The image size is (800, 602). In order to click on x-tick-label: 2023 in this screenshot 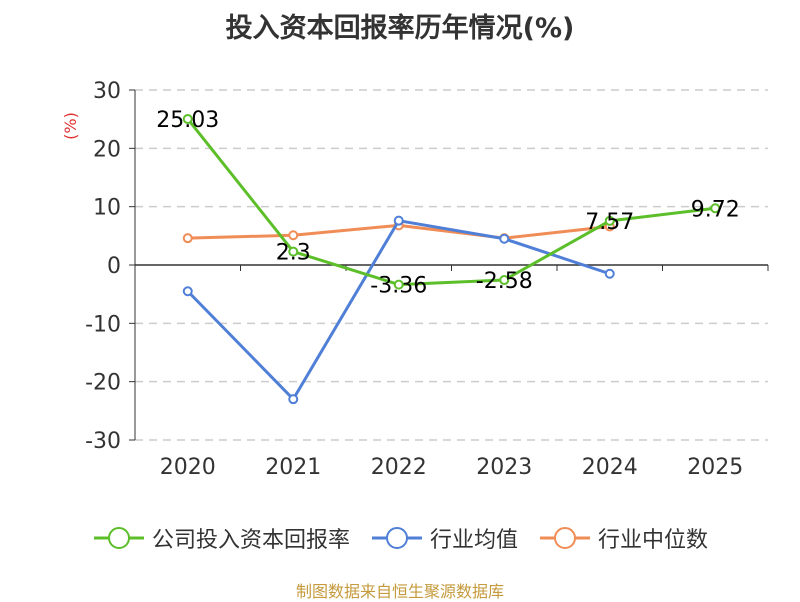, I will do `click(504, 467)`.